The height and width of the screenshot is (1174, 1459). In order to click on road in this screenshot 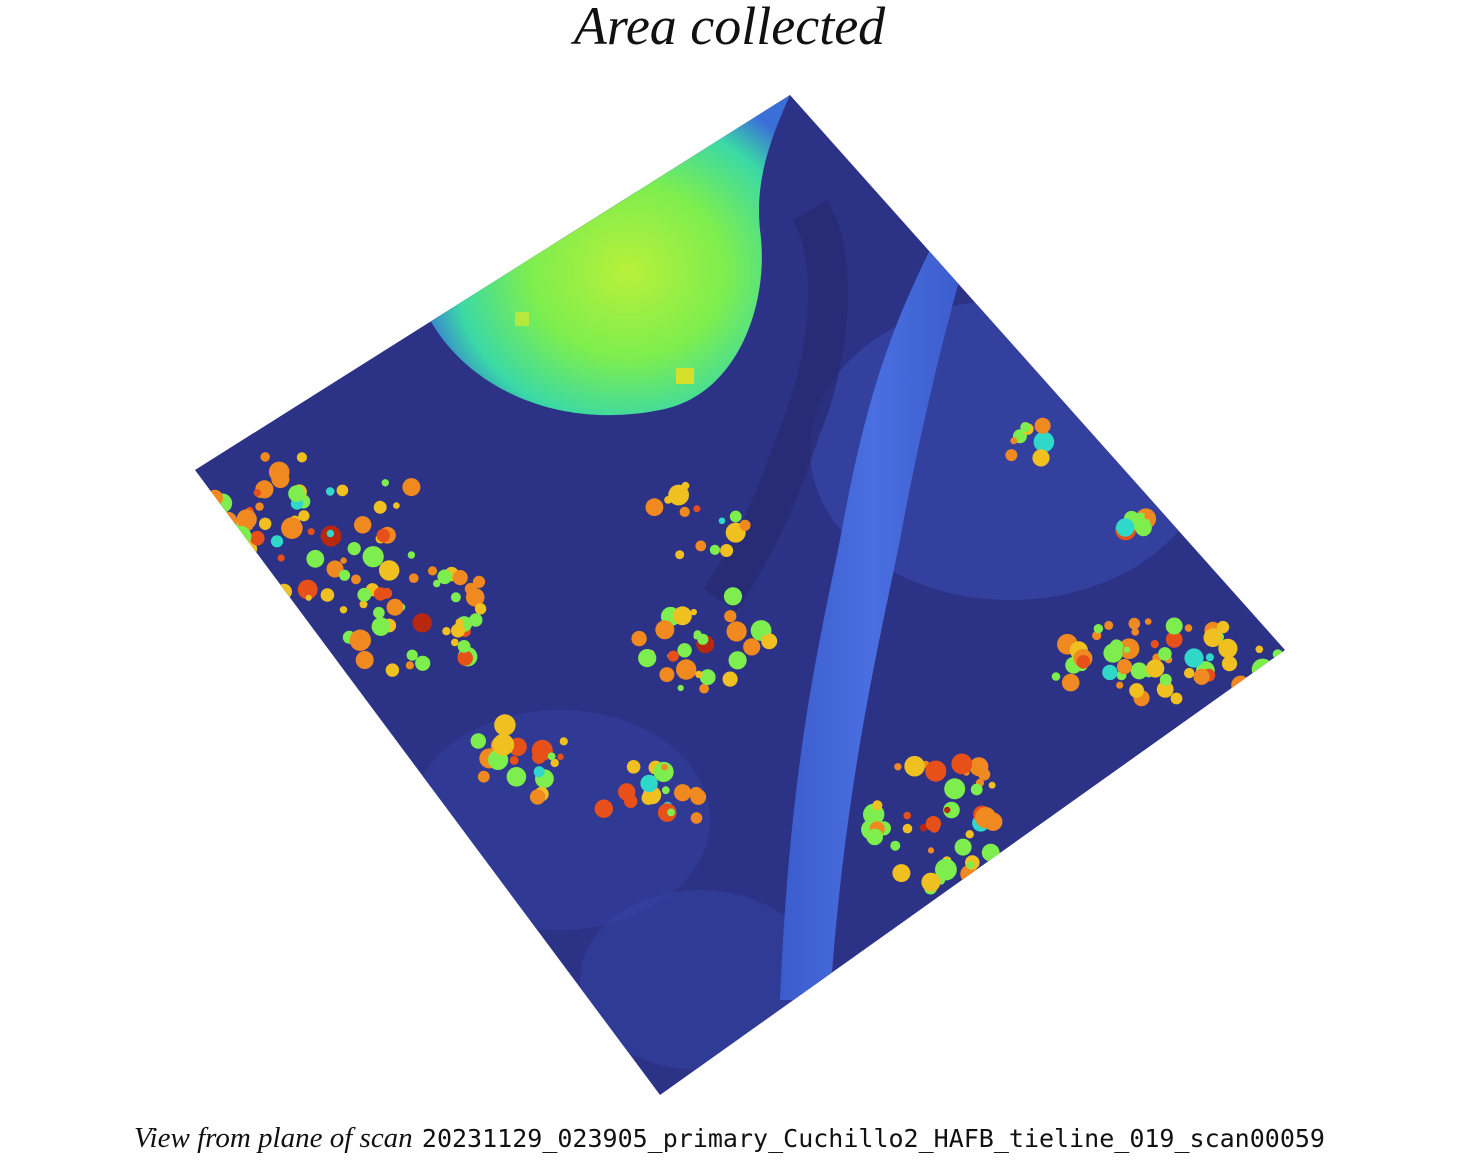, I will do `click(872, 625)`.